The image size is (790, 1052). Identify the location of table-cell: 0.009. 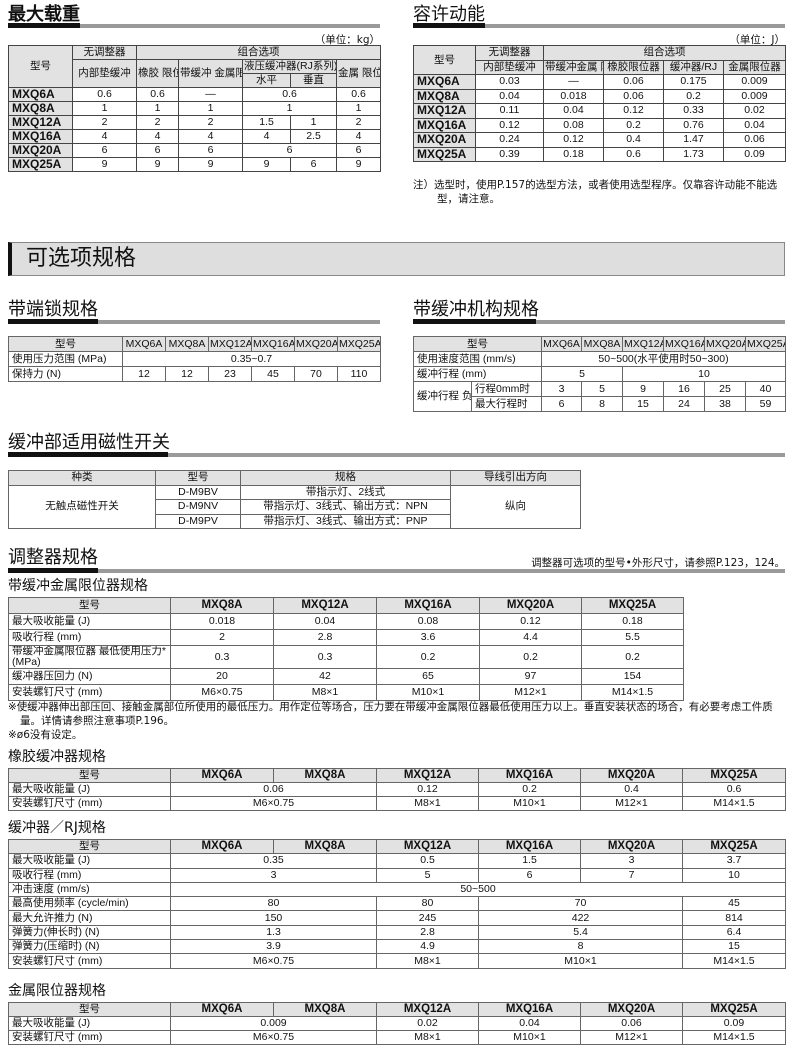
(273, 1023).